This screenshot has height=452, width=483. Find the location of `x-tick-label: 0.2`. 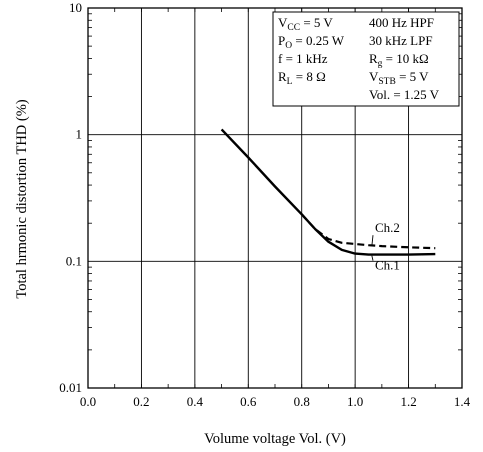

x-tick-label: 0.2 is located at coordinates (141, 401).